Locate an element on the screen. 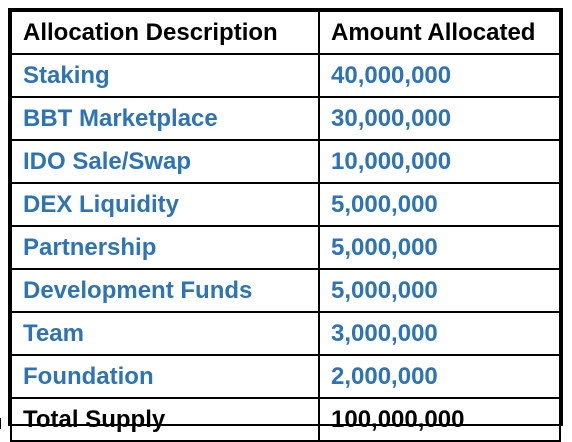 Image resolution: width=572 pixels, height=442 pixels. table-row: BBT Marketplace 30,000,000 is located at coordinates (285, 118).